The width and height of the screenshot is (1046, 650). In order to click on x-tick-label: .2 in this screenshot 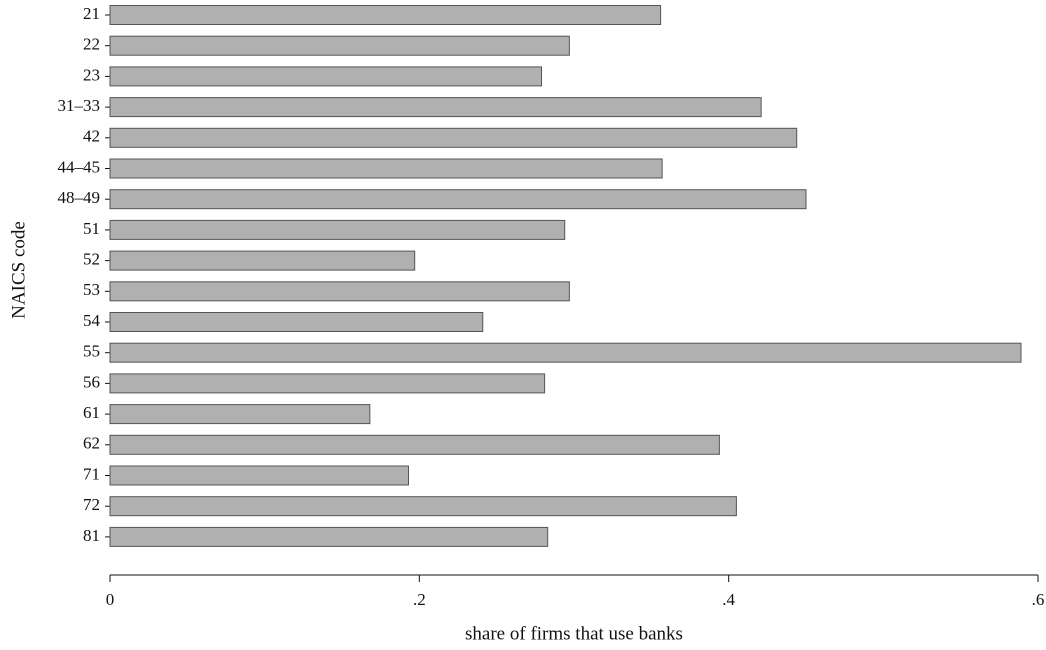, I will do `click(419, 599)`.